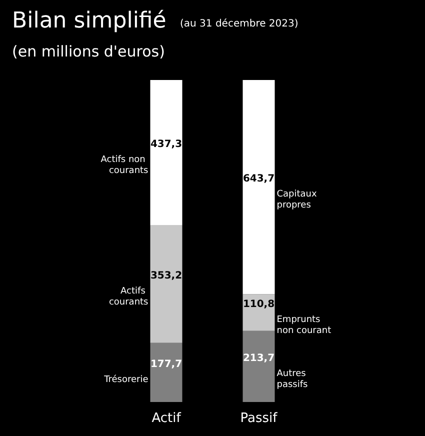 This screenshot has width=425, height=436. Describe the element at coordinates (166, 276) in the screenshot. I see `data-label: 353,2` at that location.